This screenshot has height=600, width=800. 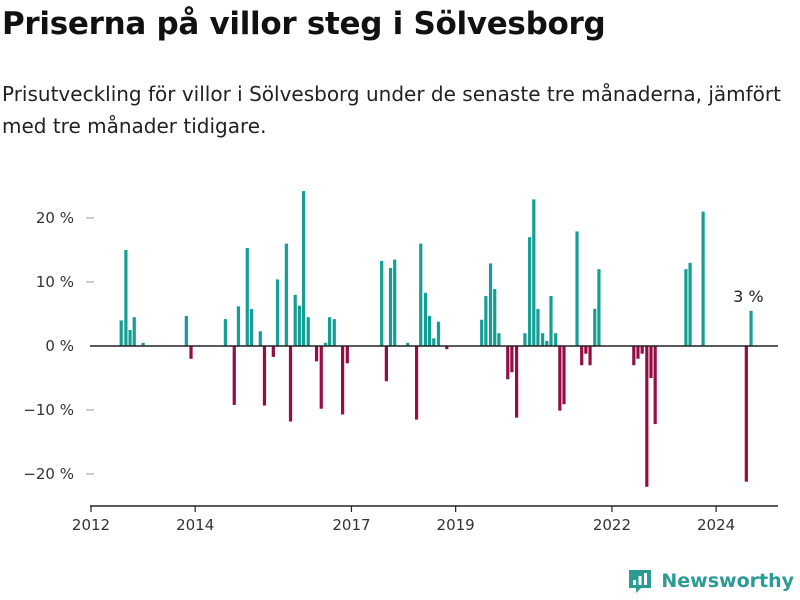 I want to click on x-tick-label: 2024, so click(x=716, y=525).